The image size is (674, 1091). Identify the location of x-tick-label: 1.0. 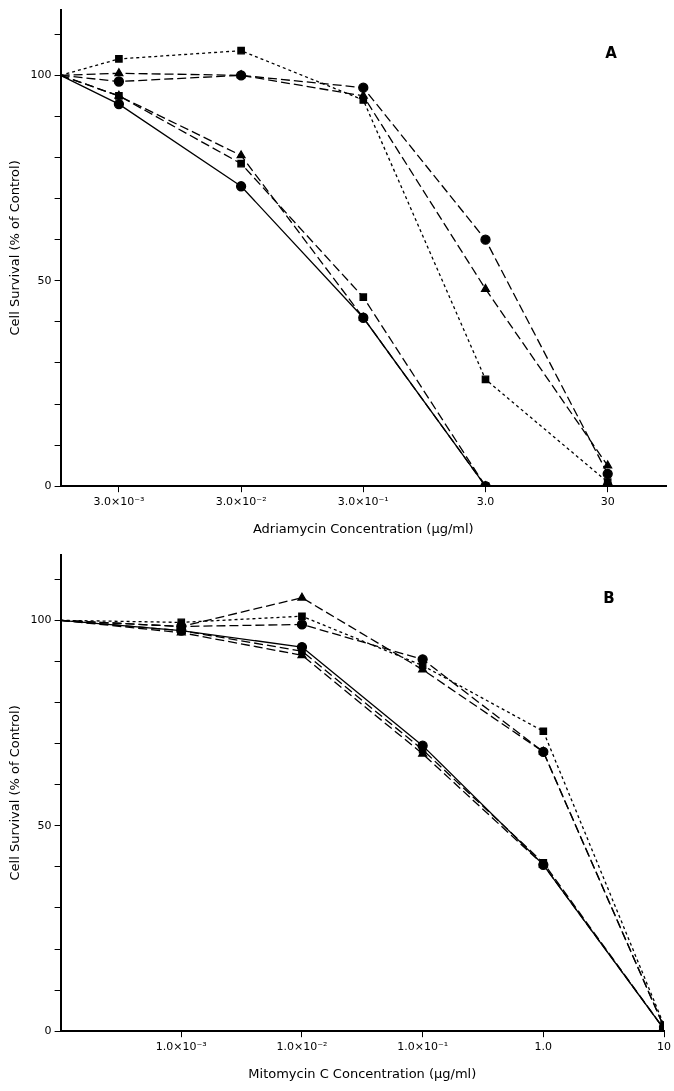
(543, 1046).